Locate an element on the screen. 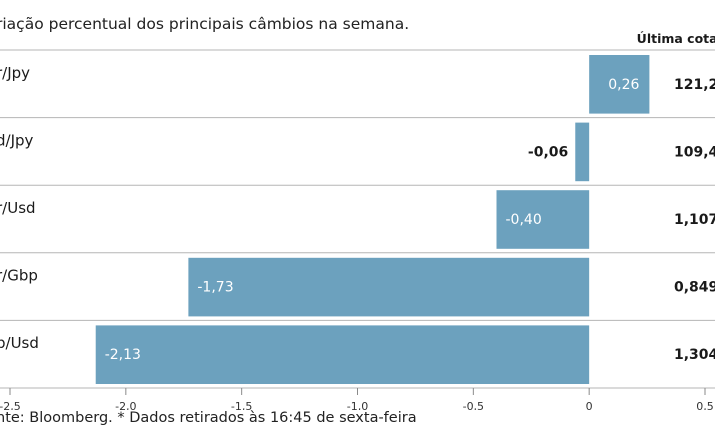 This screenshot has width=715, height=445. value-label: -2,13 is located at coordinates (123, 355).